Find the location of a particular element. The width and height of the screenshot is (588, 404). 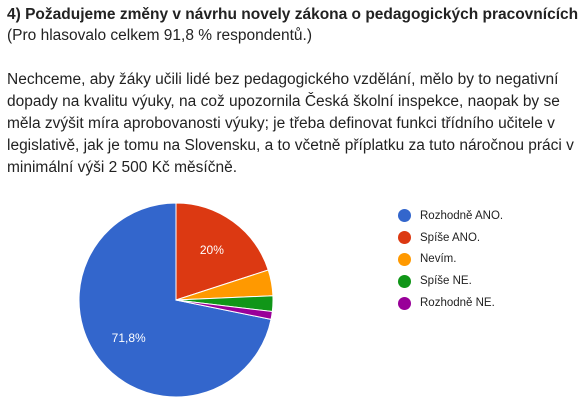

legend-item-3: Nevím. is located at coordinates (450, 260).